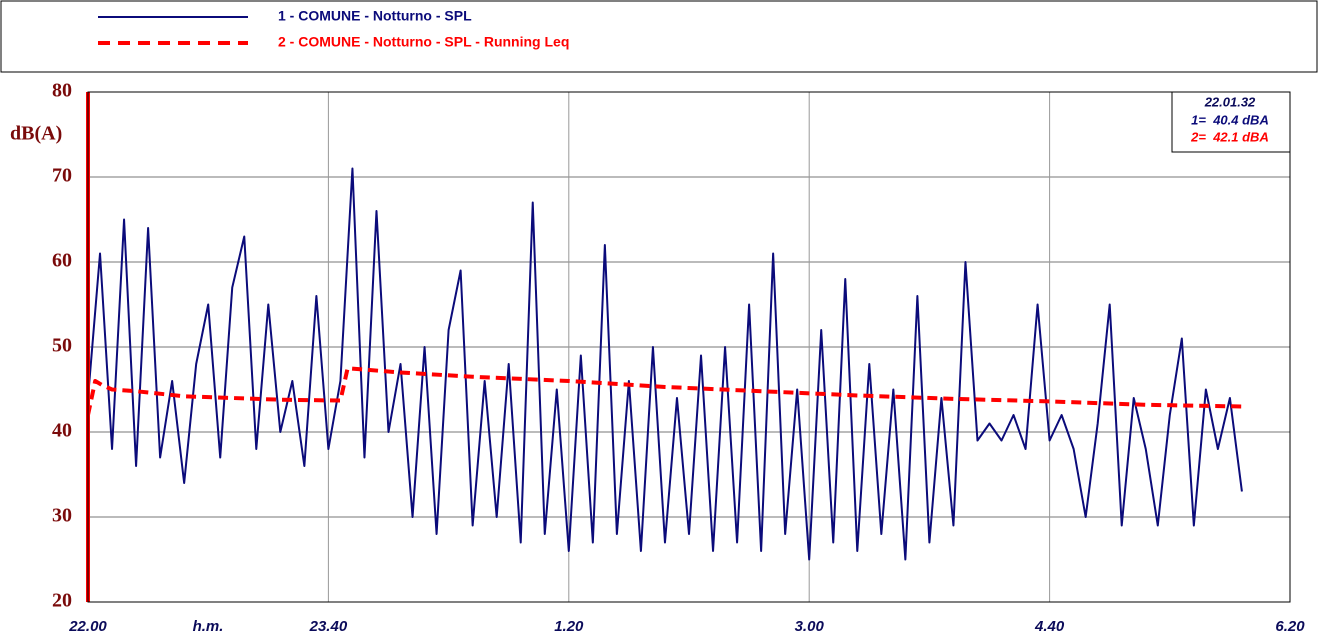 This screenshot has width=1325, height=641. What do you see at coordinates (328, 626) in the screenshot?
I see `x-tick-label: 23.40` at bounding box center [328, 626].